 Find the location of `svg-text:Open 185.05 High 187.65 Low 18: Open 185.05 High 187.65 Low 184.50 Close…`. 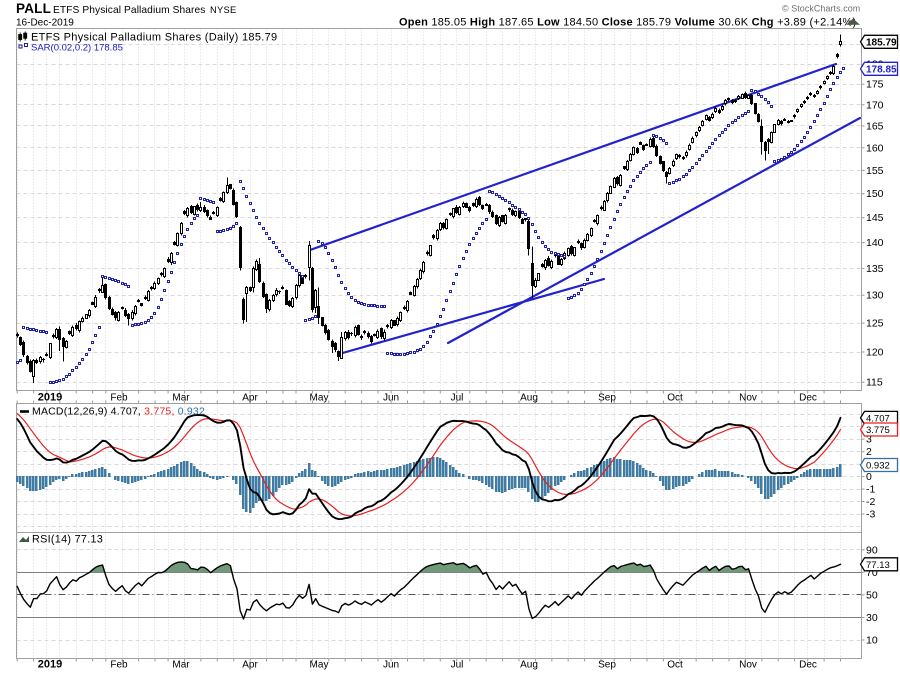

svg-text:Open 185.05 High 187.65 Low 18: Open 185.05 High 187.65 Low 184.50 Close… is located at coordinates (627, 23).